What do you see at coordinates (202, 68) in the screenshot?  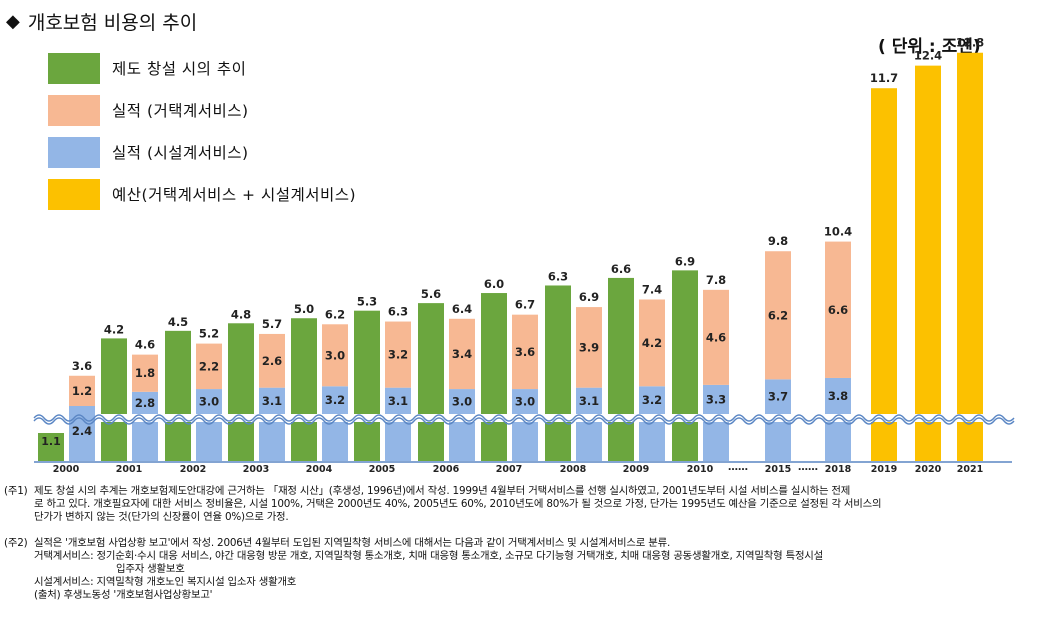 I see `legend-item-design: 제도 창설 시의 추이` at bounding box center [202, 68].